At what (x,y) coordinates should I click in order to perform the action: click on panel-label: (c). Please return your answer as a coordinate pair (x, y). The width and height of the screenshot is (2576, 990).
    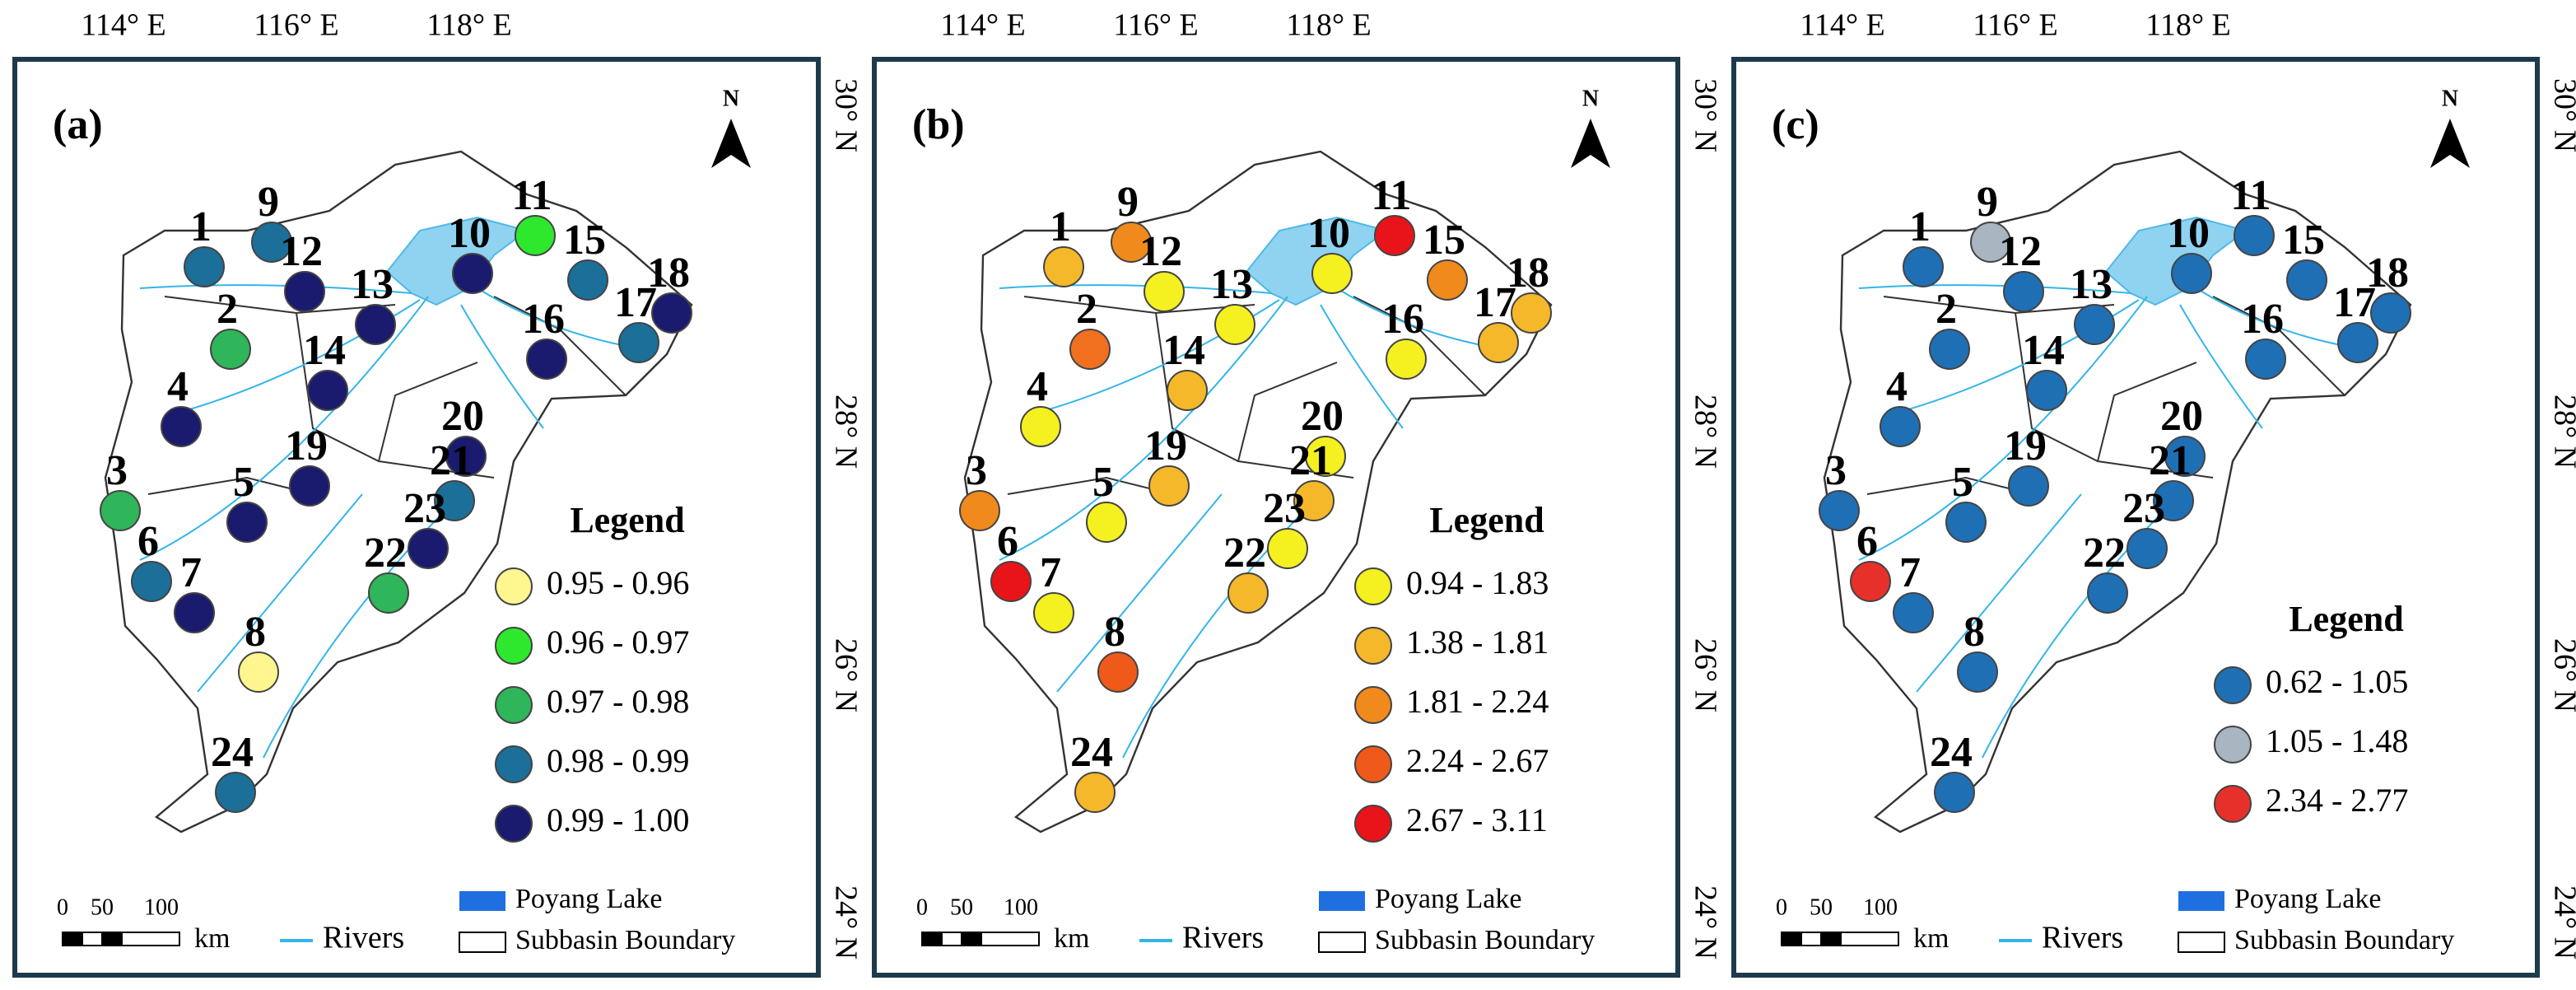
    Looking at the image, I should click on (1795, 124).